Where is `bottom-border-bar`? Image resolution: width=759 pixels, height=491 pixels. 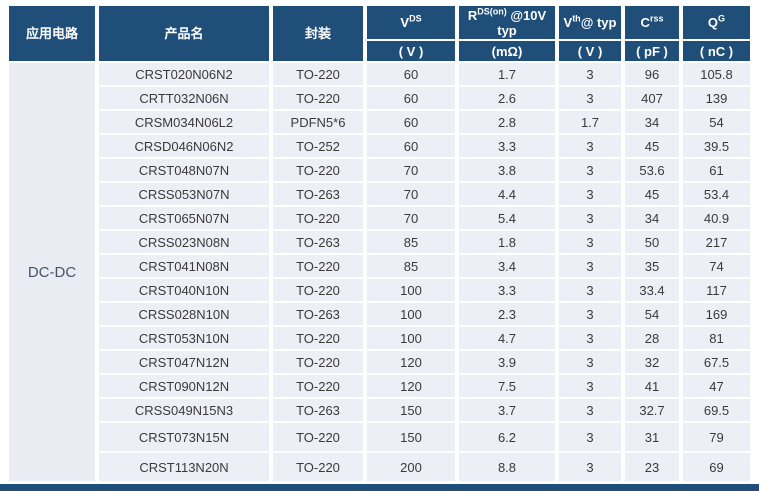 bottom-border-bar is located at coordinates (379, 487).